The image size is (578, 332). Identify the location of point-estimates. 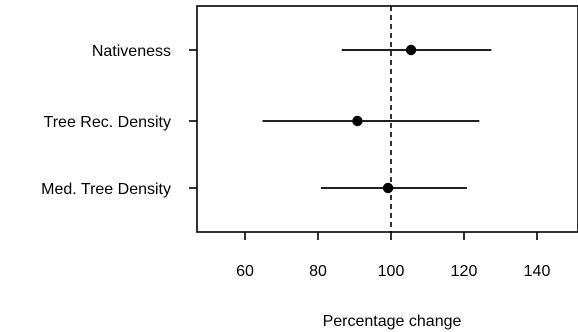
(384, 119).